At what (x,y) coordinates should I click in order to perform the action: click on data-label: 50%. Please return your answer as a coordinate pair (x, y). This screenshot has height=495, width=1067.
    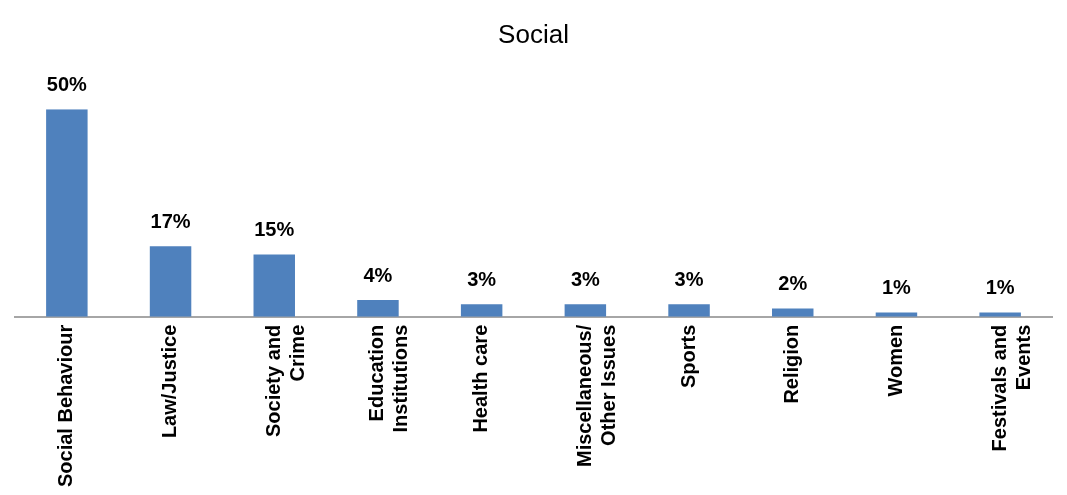
    Looking at the image, I should click on (67, 83).